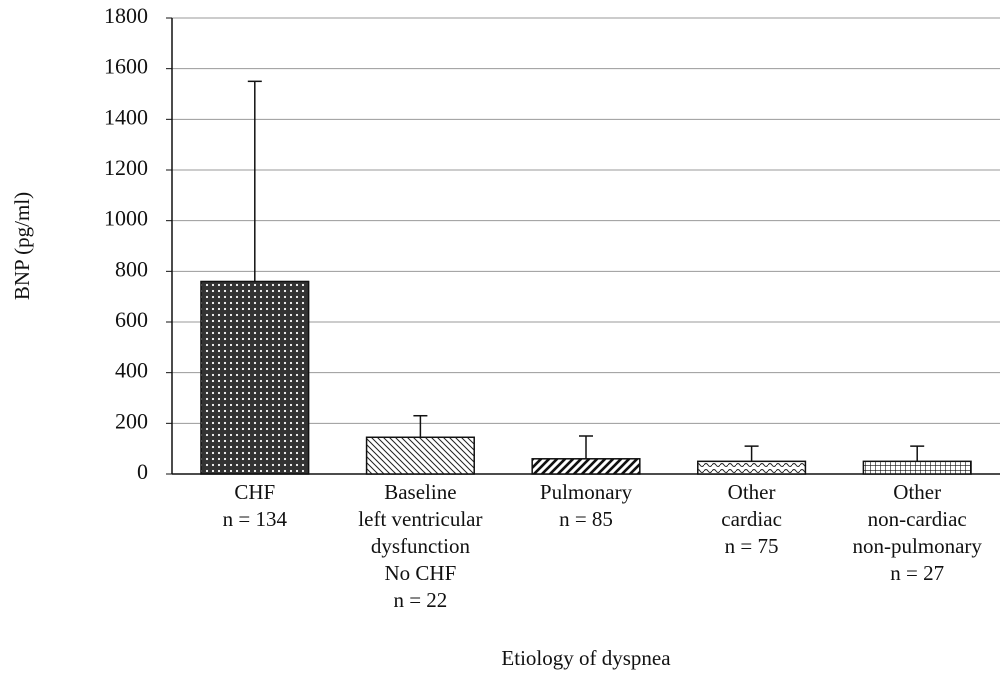 This screenshot has height=673, width=1001. Describe the element at coordinates (917, 546) in the screenshot. I see `x-tick-label: non-pulmonary` at that location.